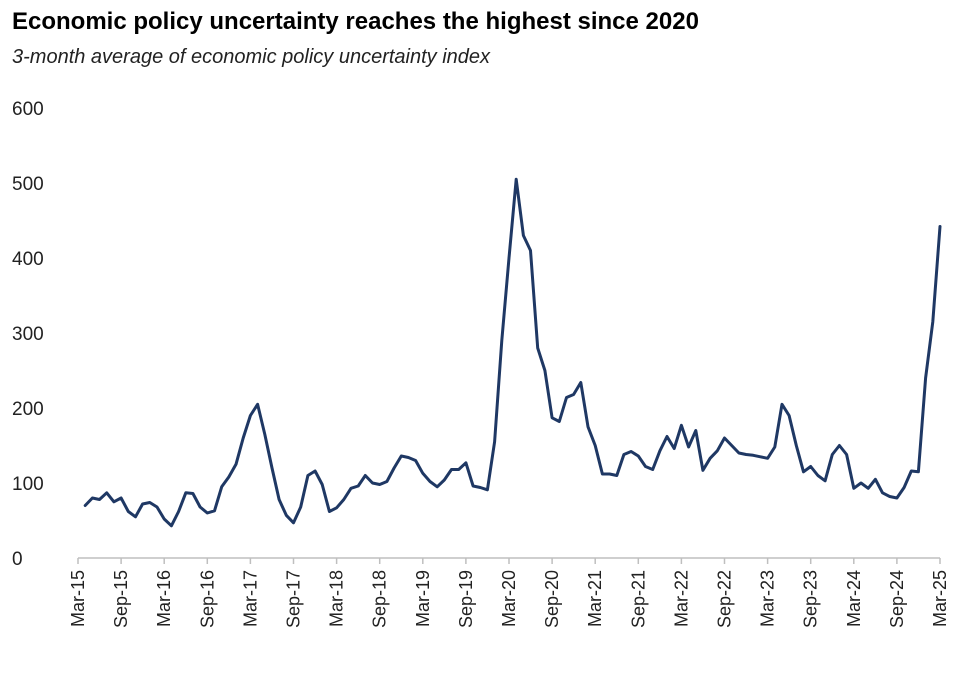 The width and height of the screenshot is (980, 676). Describe the element at coordinates (380, 599) in the screenshot. I see `x-tick-label: Sep-18` at that location.